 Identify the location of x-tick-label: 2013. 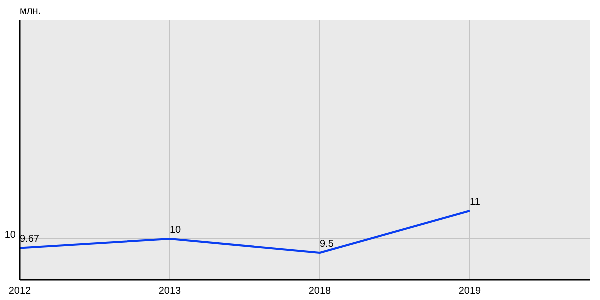
(170, 291).